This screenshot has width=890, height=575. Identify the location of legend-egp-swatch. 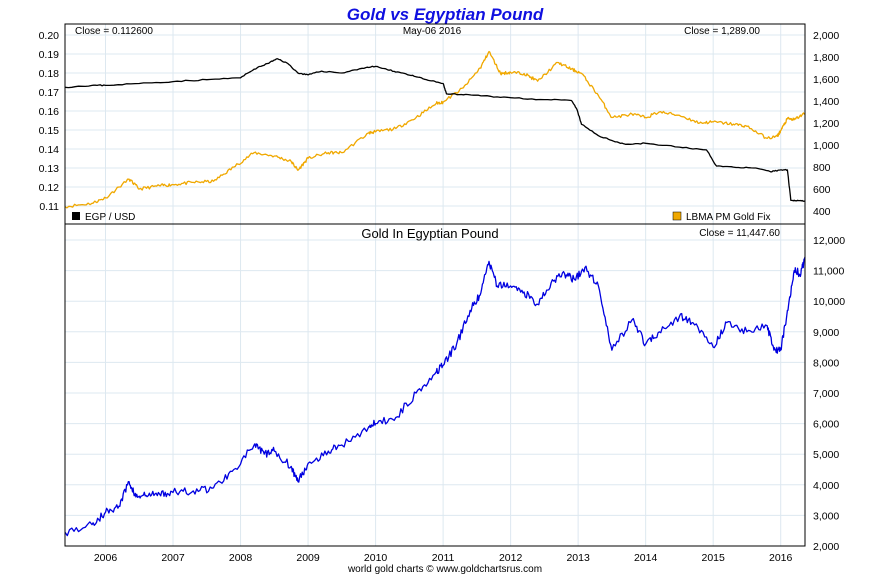
(76, 216).